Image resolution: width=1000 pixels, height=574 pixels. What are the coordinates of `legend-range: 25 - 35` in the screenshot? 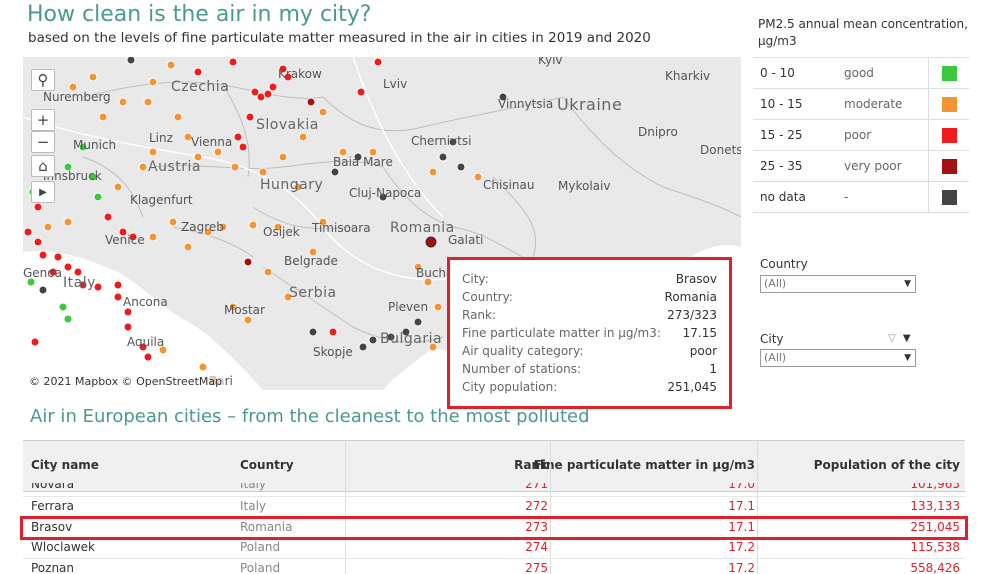 It's located at (781, 166).